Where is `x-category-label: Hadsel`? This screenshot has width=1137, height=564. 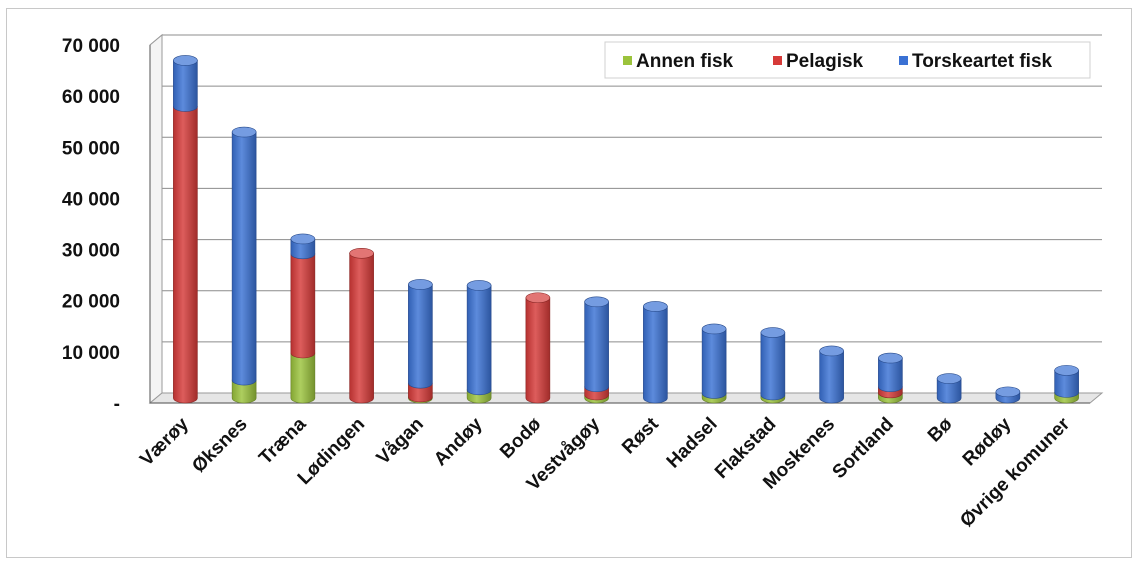
x-category-label: Hadsel is located at coordinates (692, 443).